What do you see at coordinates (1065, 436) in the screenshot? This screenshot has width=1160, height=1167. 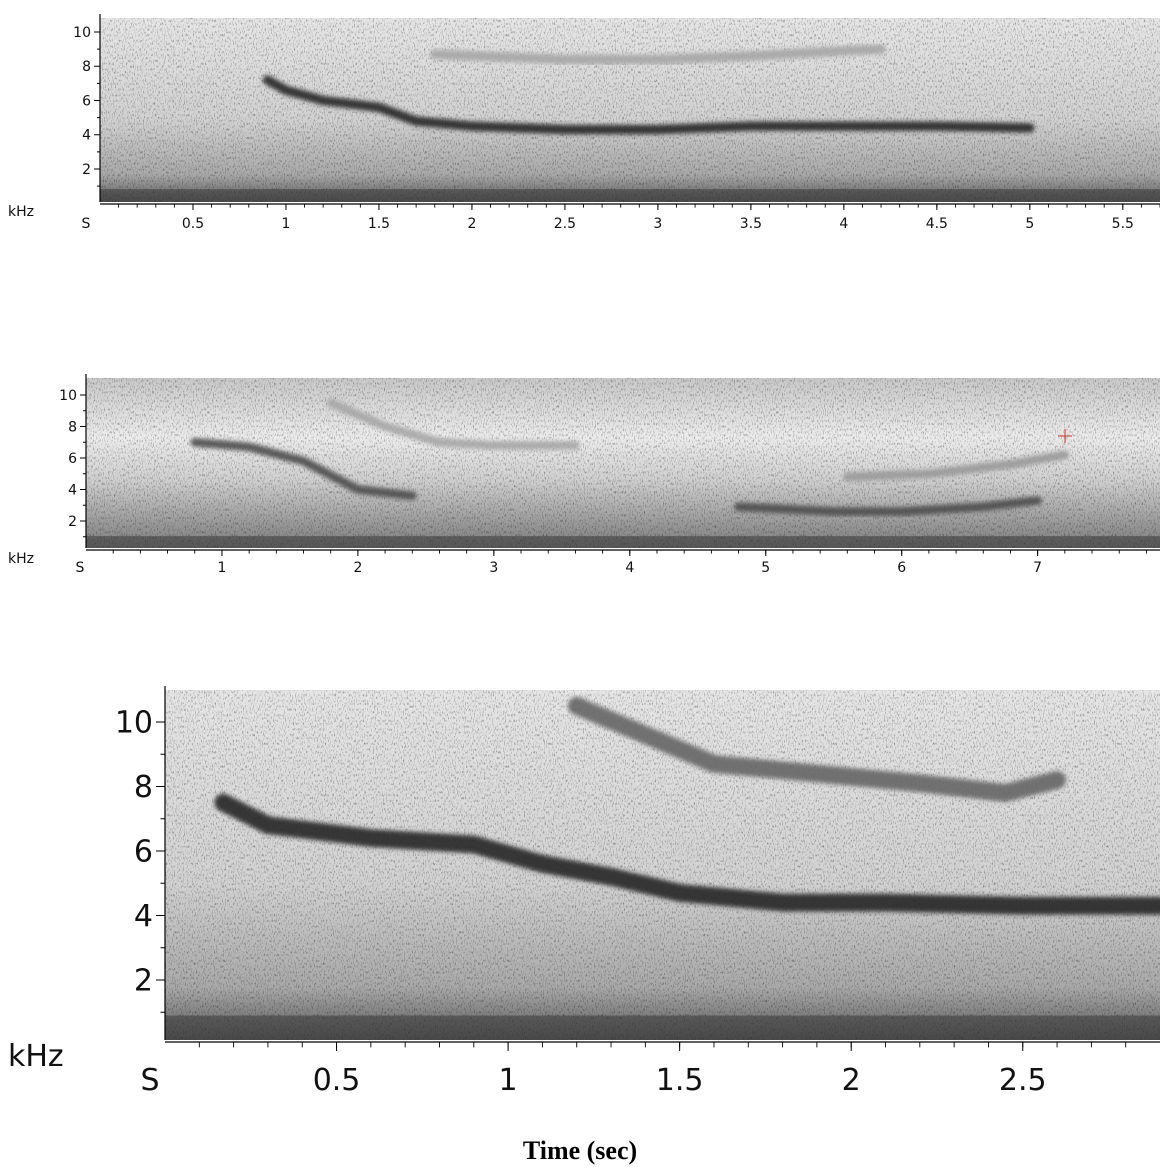 I see `cursor-crosshair-icon` at bounding box center [1065, 436].